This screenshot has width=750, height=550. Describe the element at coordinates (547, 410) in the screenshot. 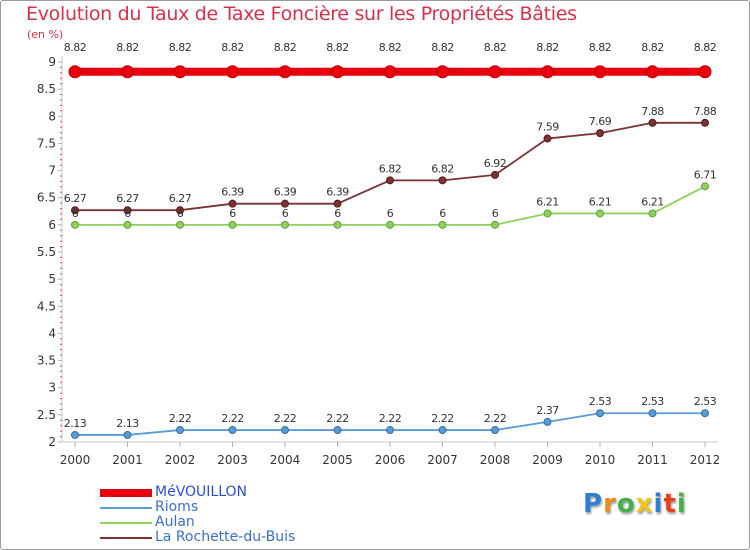

I see `data-label-rioms: 2.37` at that location.